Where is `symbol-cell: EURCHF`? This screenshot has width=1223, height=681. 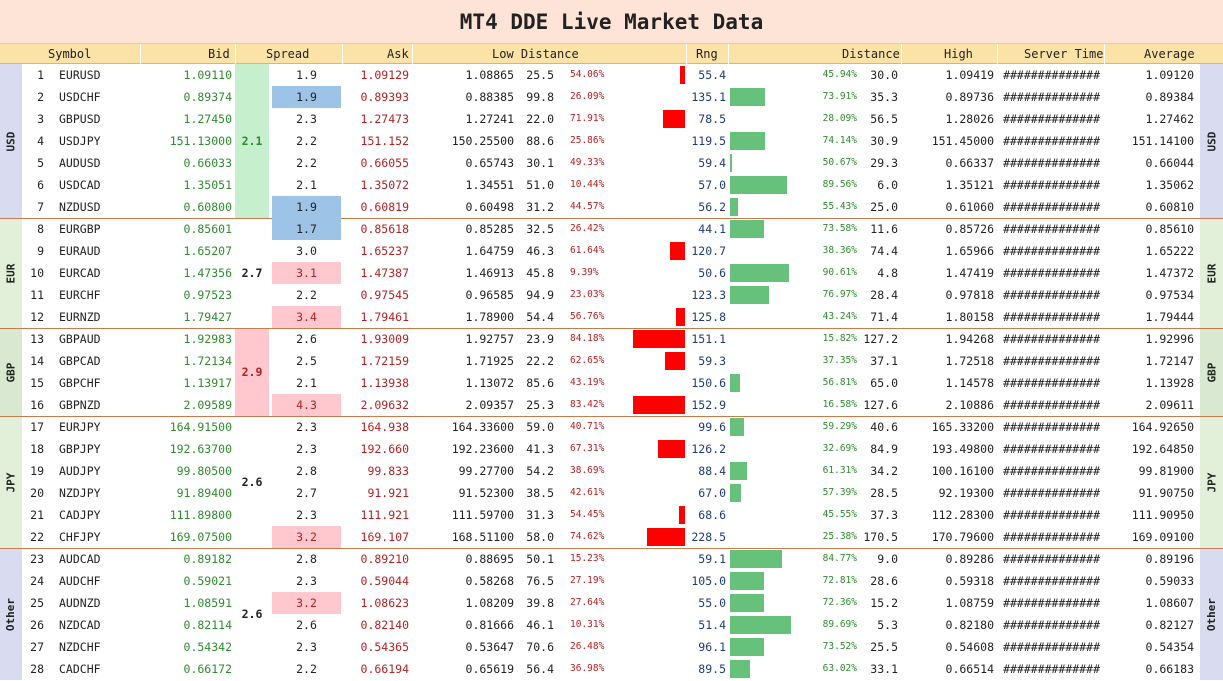
symbol-cell: EURCHF is located at coordinates (80, 295).